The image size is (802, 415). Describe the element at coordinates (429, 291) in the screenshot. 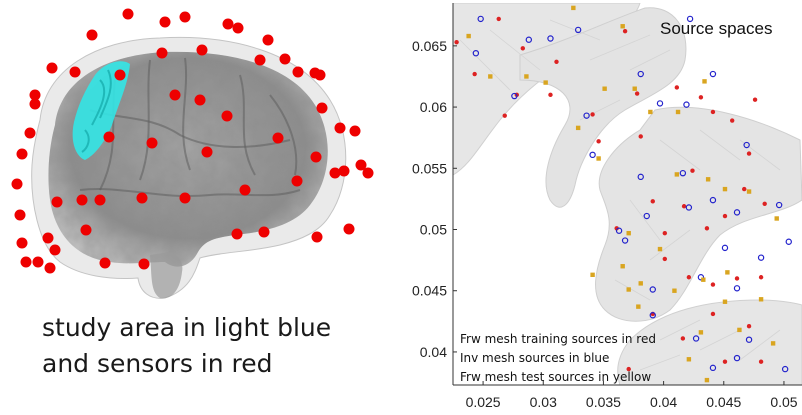

I see `y-tick-label: 0.045` at that location.